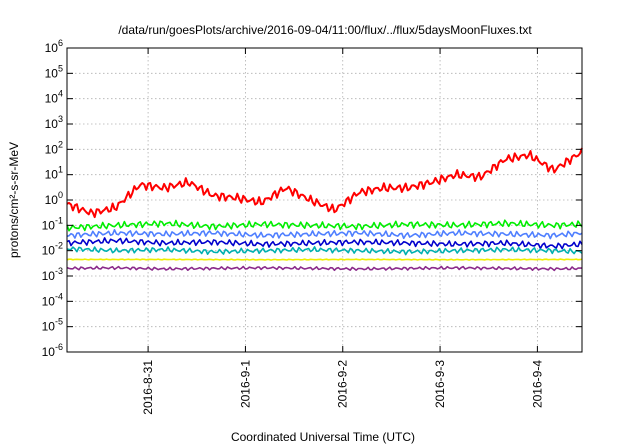 This screenshot has width=640, height=448. I want to click on y-tick-label: 10⁻¹, so click(52, 223).